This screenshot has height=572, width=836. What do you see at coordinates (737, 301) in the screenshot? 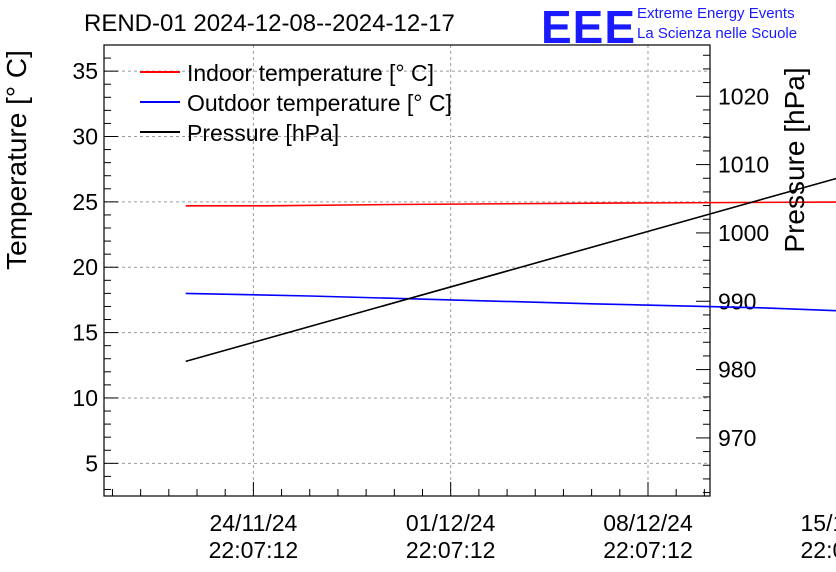
I see `y2-tick-label: 990` at bounding box center [737, 301].